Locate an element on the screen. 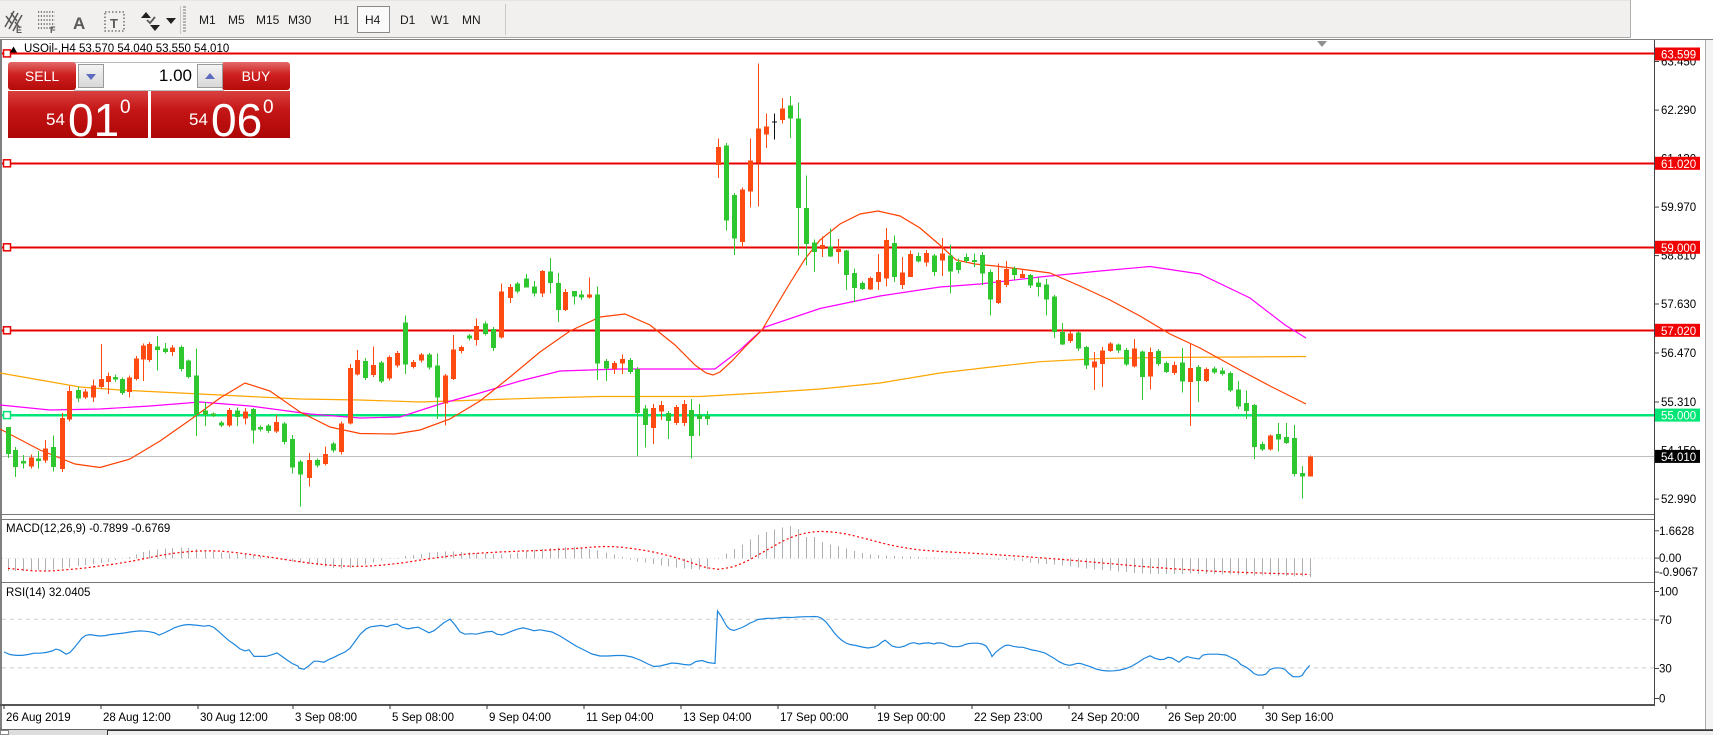 This screenshot has height=735, width=1713. svg-text: 70 is located at coordinates (1665, 621).